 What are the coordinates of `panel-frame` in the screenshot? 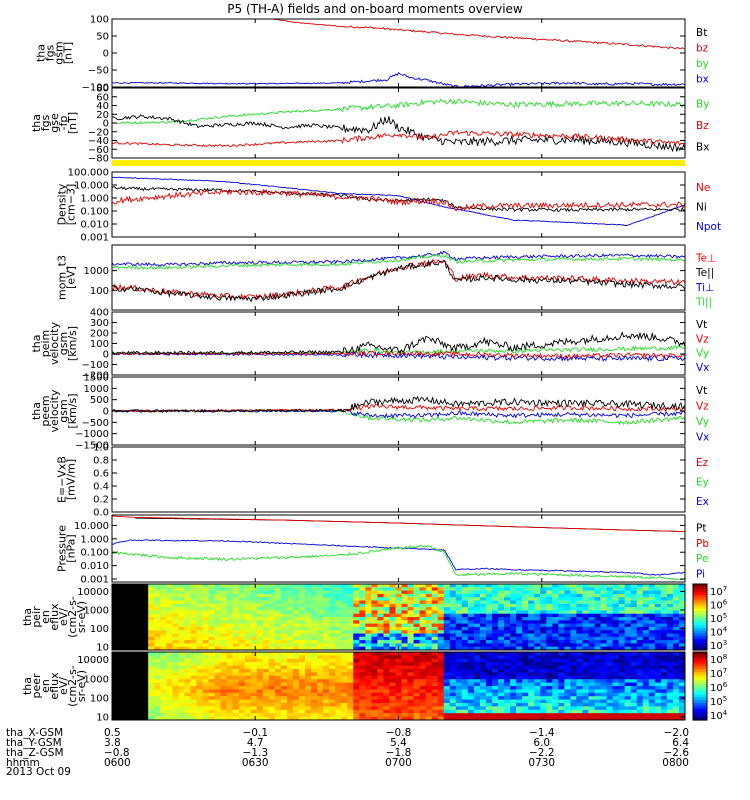 It's located at (398, 123).